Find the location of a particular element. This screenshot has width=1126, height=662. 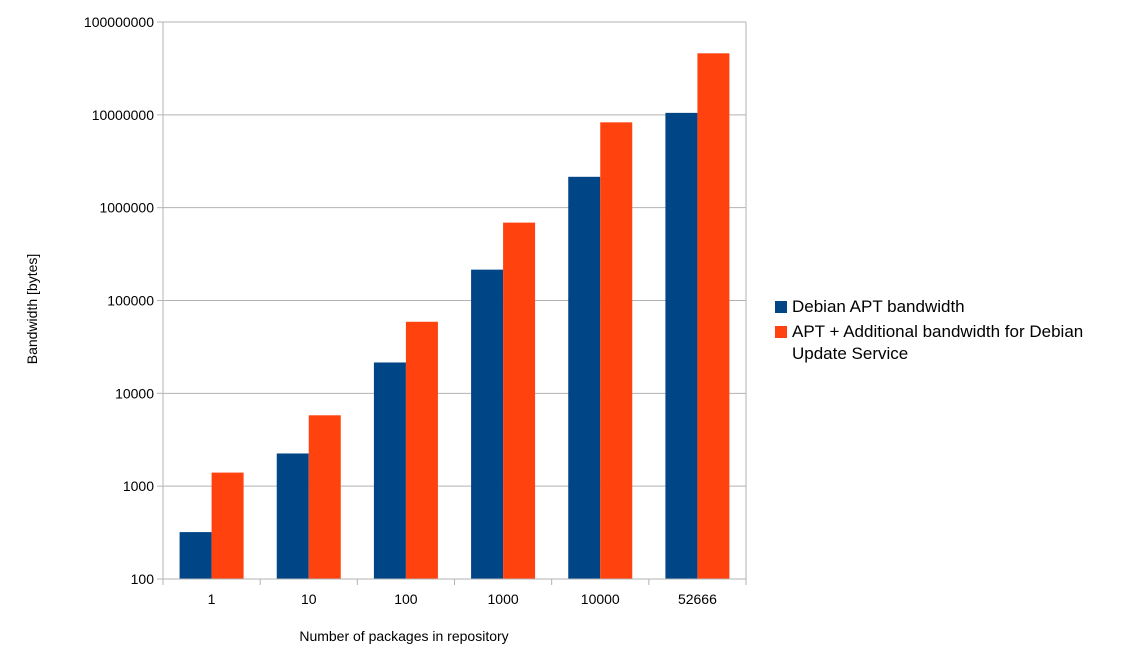

x-tick-labels: 1 10 100 1000 10000 52666 is located at coordinates (462, 599).